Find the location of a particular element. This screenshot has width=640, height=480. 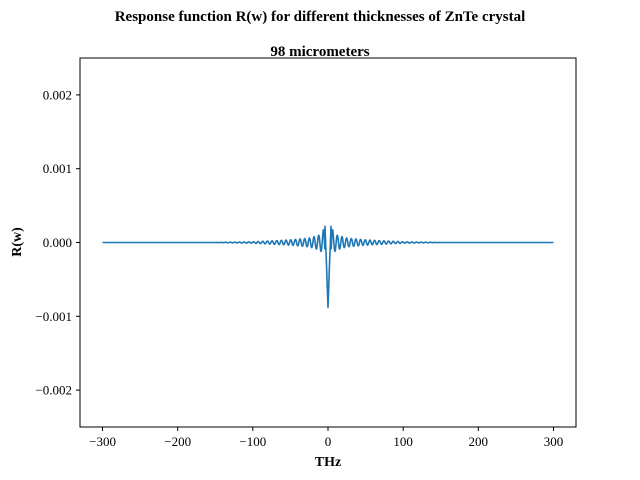

y-tick-label: 0.000 is located at coordinates (57, 242).